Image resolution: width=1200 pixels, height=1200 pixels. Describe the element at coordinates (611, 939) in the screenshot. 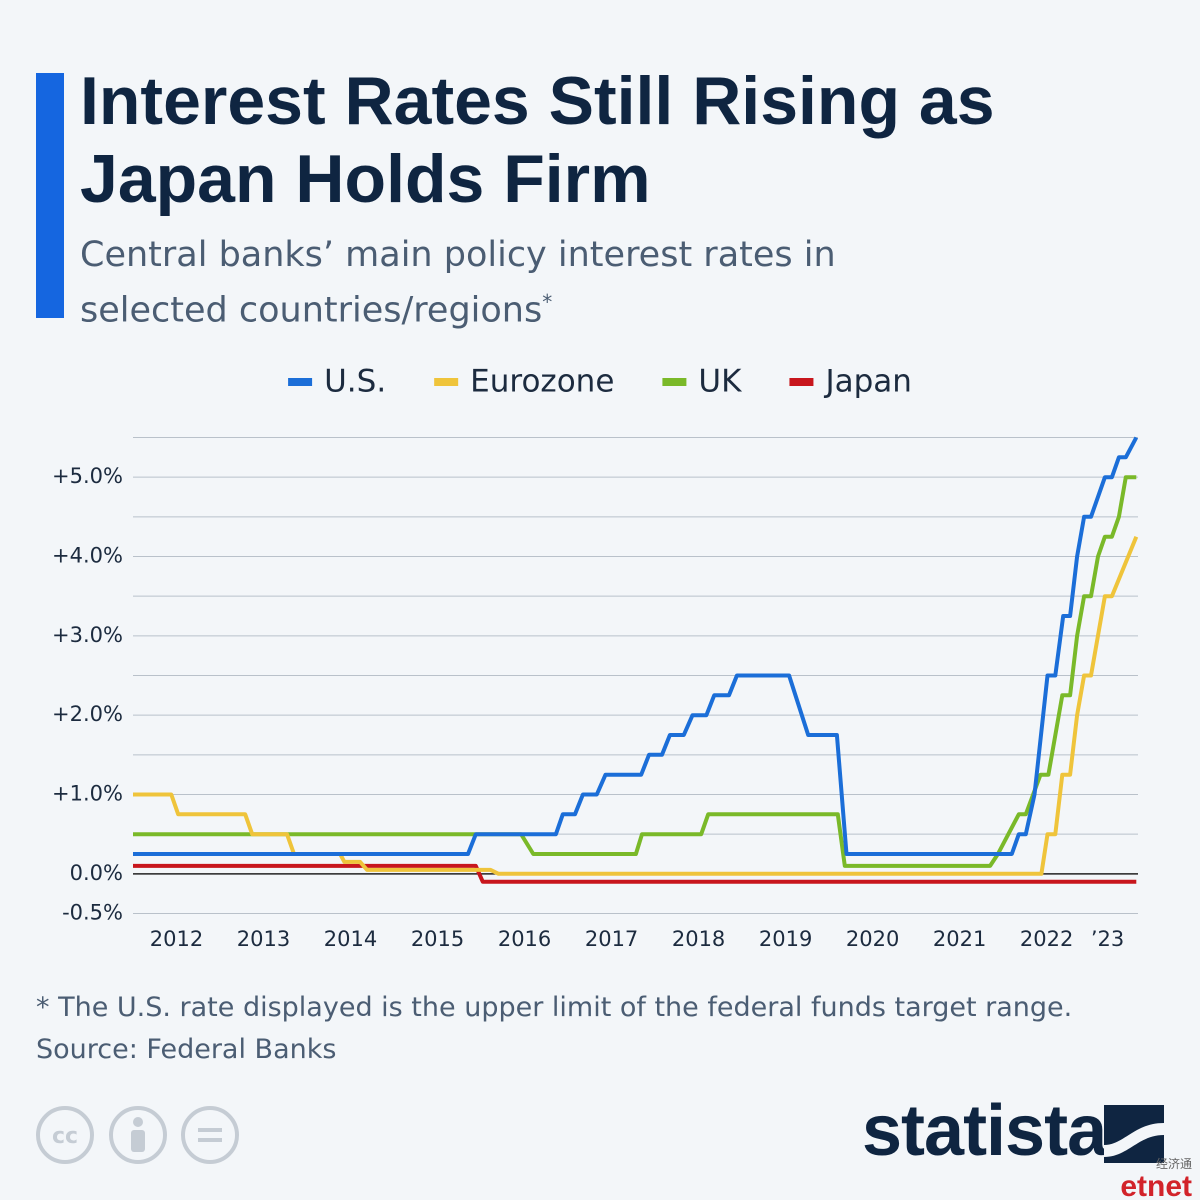

I see `x-tick-label: 2017` at that location.